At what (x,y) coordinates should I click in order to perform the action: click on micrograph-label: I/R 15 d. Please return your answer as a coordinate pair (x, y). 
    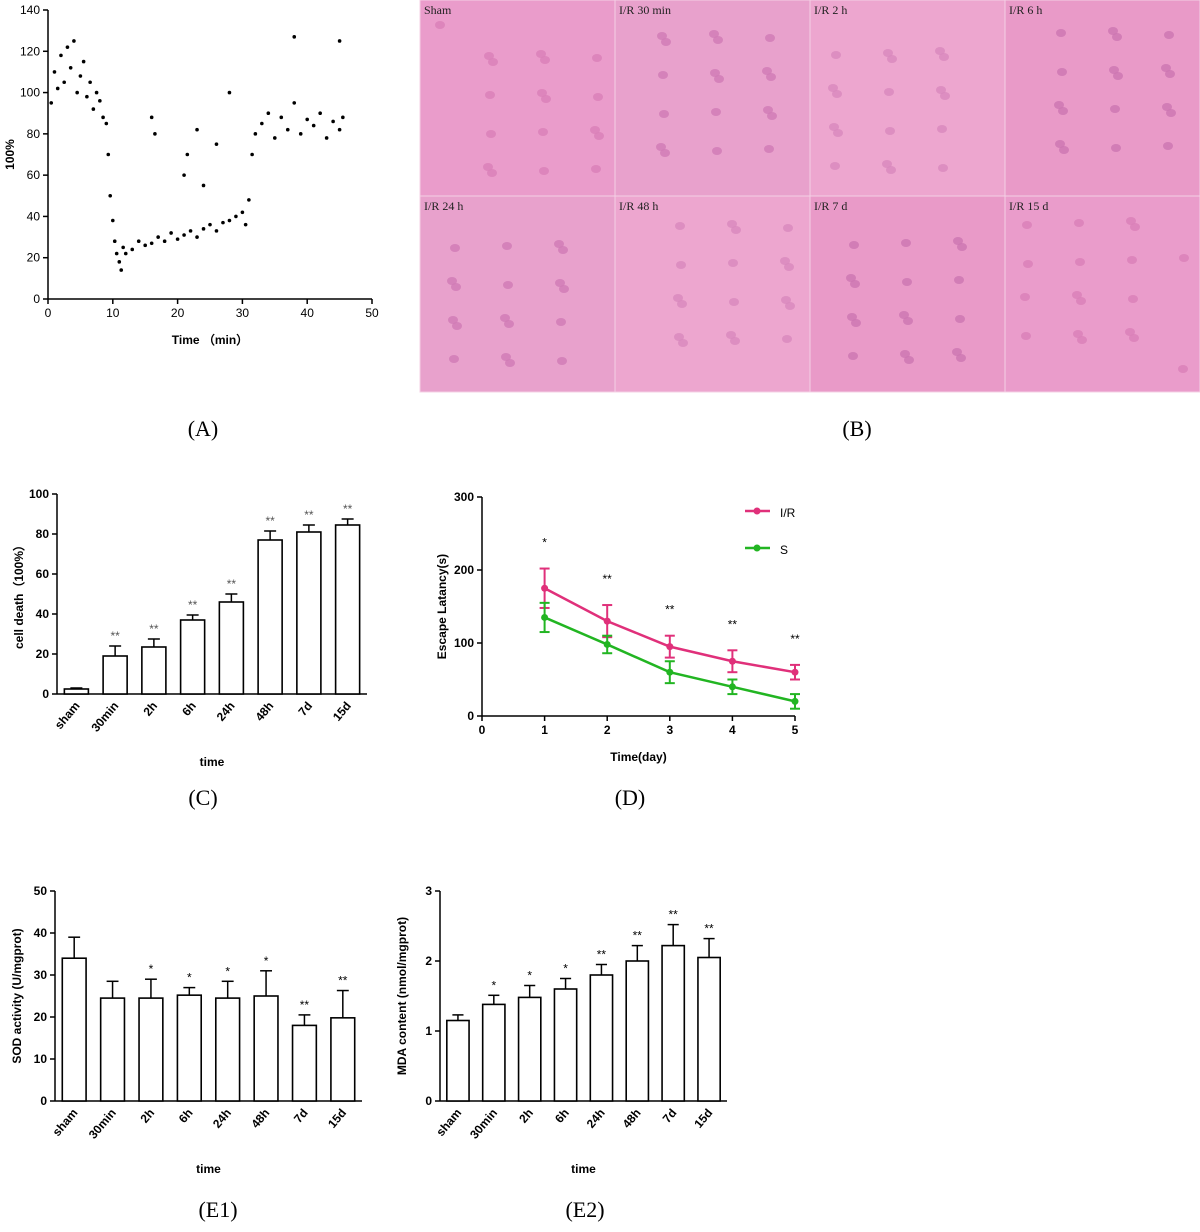
    Looking at the image, I should click on (1028, 206).